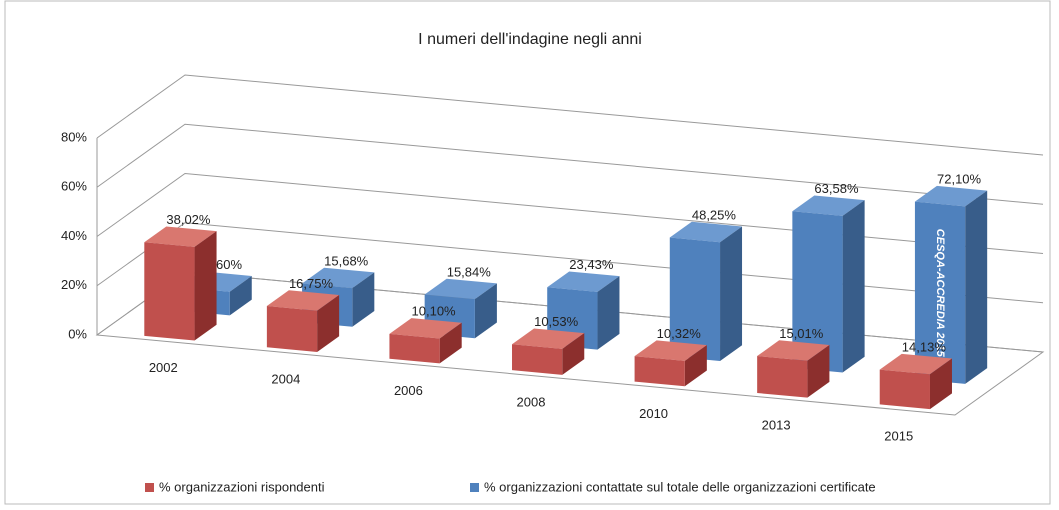 Image resolution: width=1059 pixels, height=510 pixels. What do you see at coordinates (898, 436) in the screenshot?
I see `x-tick-label: 2015` at bounding box center [898, 436].